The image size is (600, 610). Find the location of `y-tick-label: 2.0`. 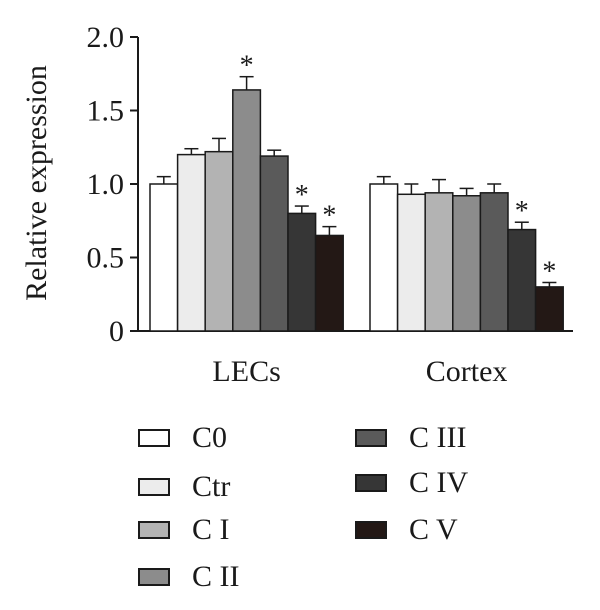

y-tick-label: 2.0 is located at coordinates (106, 37).